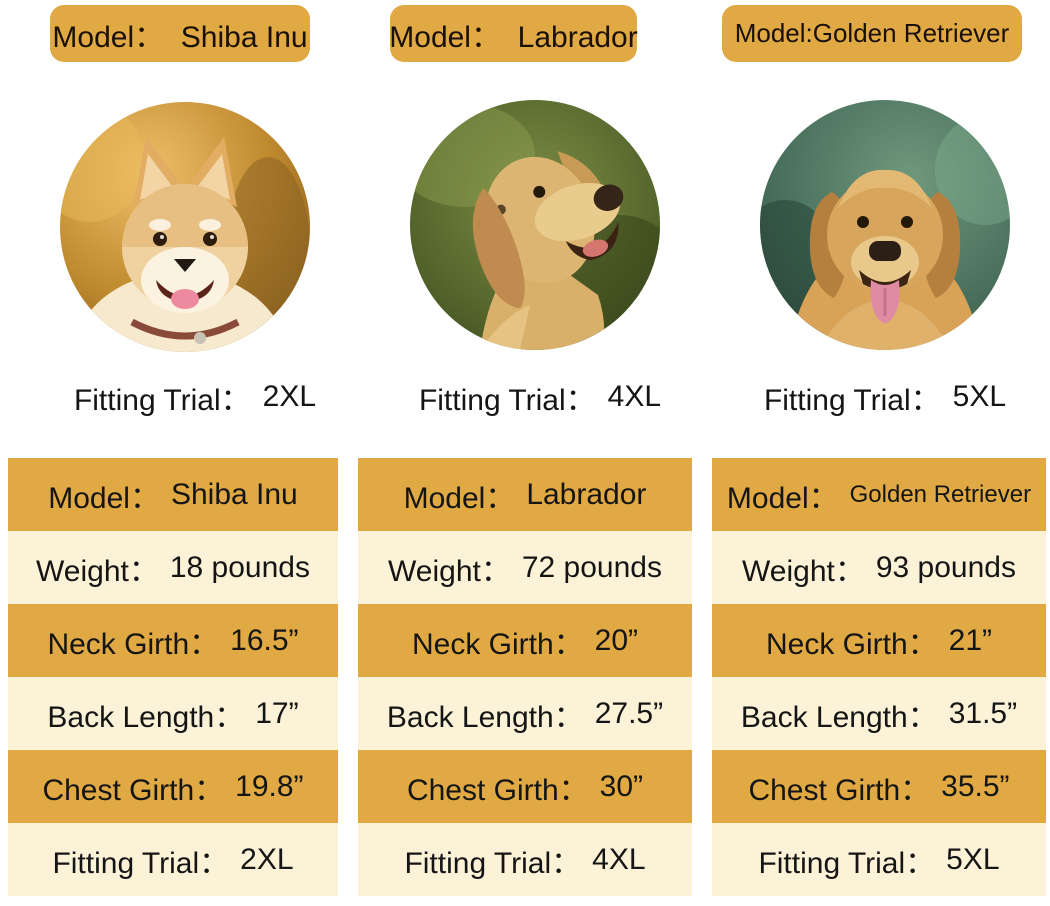 Image resolution: width=1050 pixels, height=906 pixels. What do you see at coordinates (629, 713) in the screenshot?
I see `row-value: 27.5”` at bounding box center [629, 713].